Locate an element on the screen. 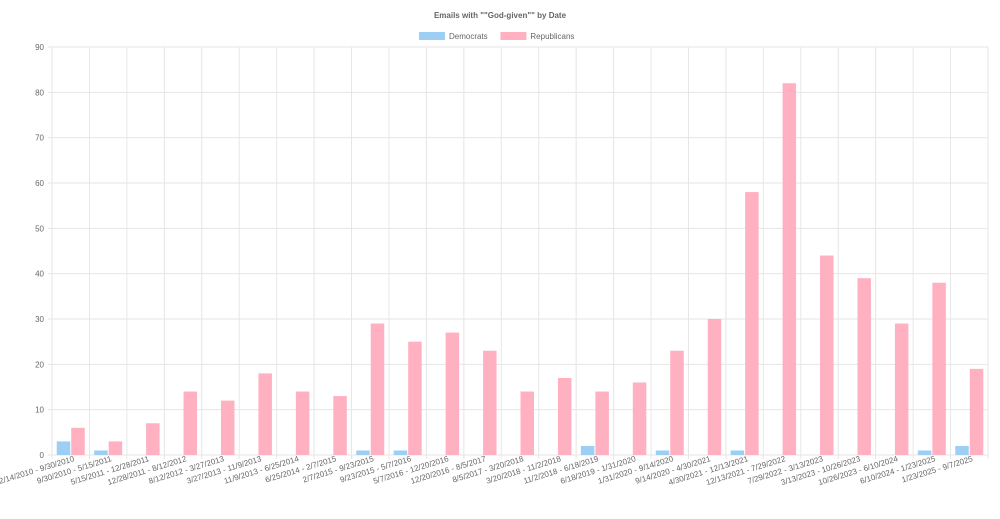 The image size is (1000, 519). legend: Democrats Republicans is located at coordinates (496, 36).